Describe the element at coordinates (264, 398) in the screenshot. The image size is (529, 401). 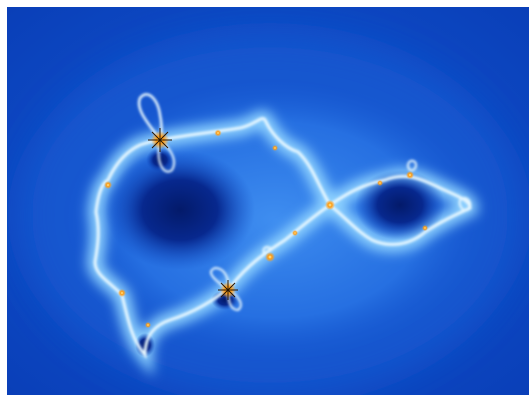
I see `border-bottom` at that location.